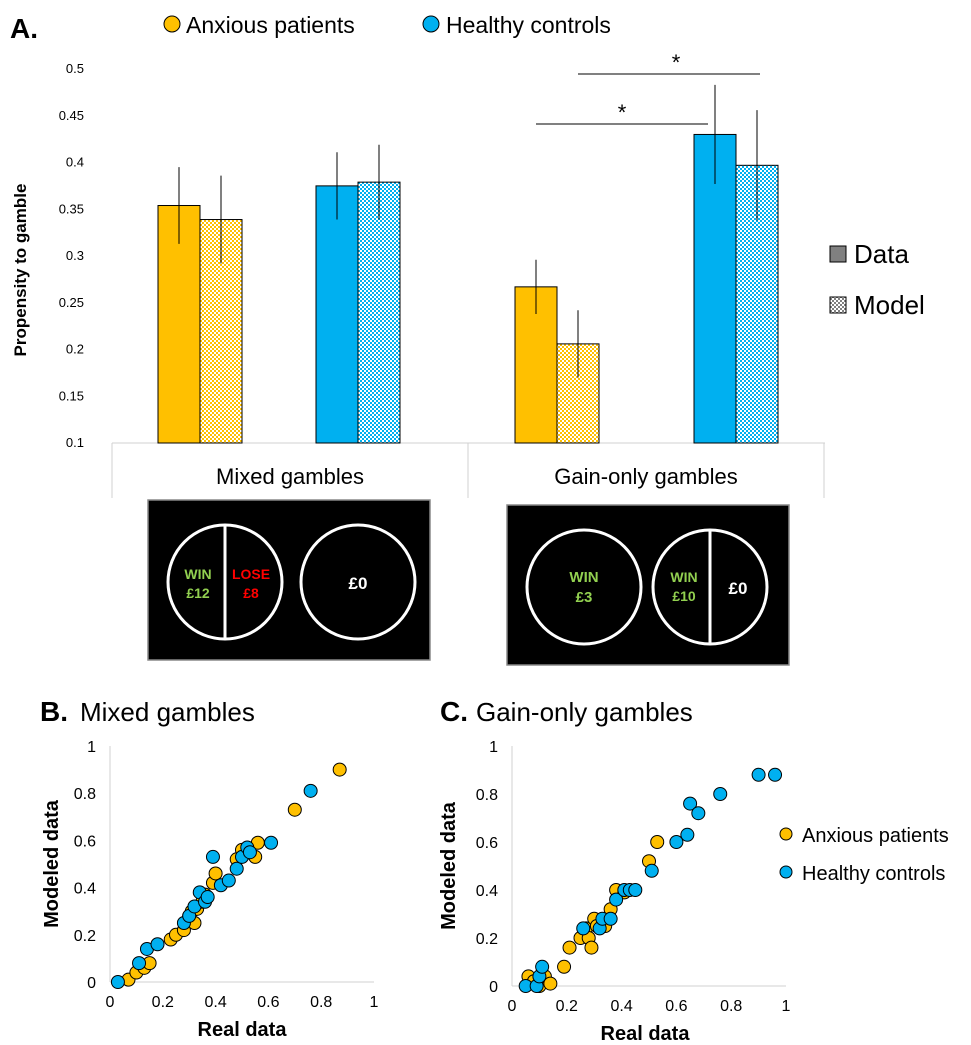 This screenshot has height=1045, width=971. What do you see at coordinates (289, 580) in the screenshot?
I see `mixed-gamble-illustration: WIN £12 LOSE £8 £0` at bounding box center [289, 580].